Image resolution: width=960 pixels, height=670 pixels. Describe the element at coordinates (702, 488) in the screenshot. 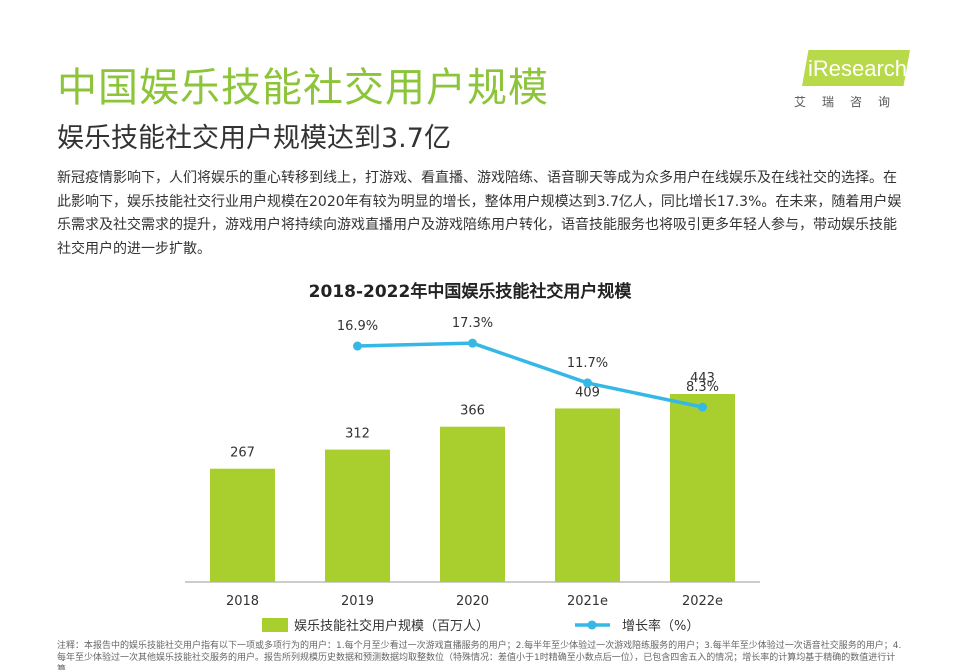

I see `bar-2022e` at that location.